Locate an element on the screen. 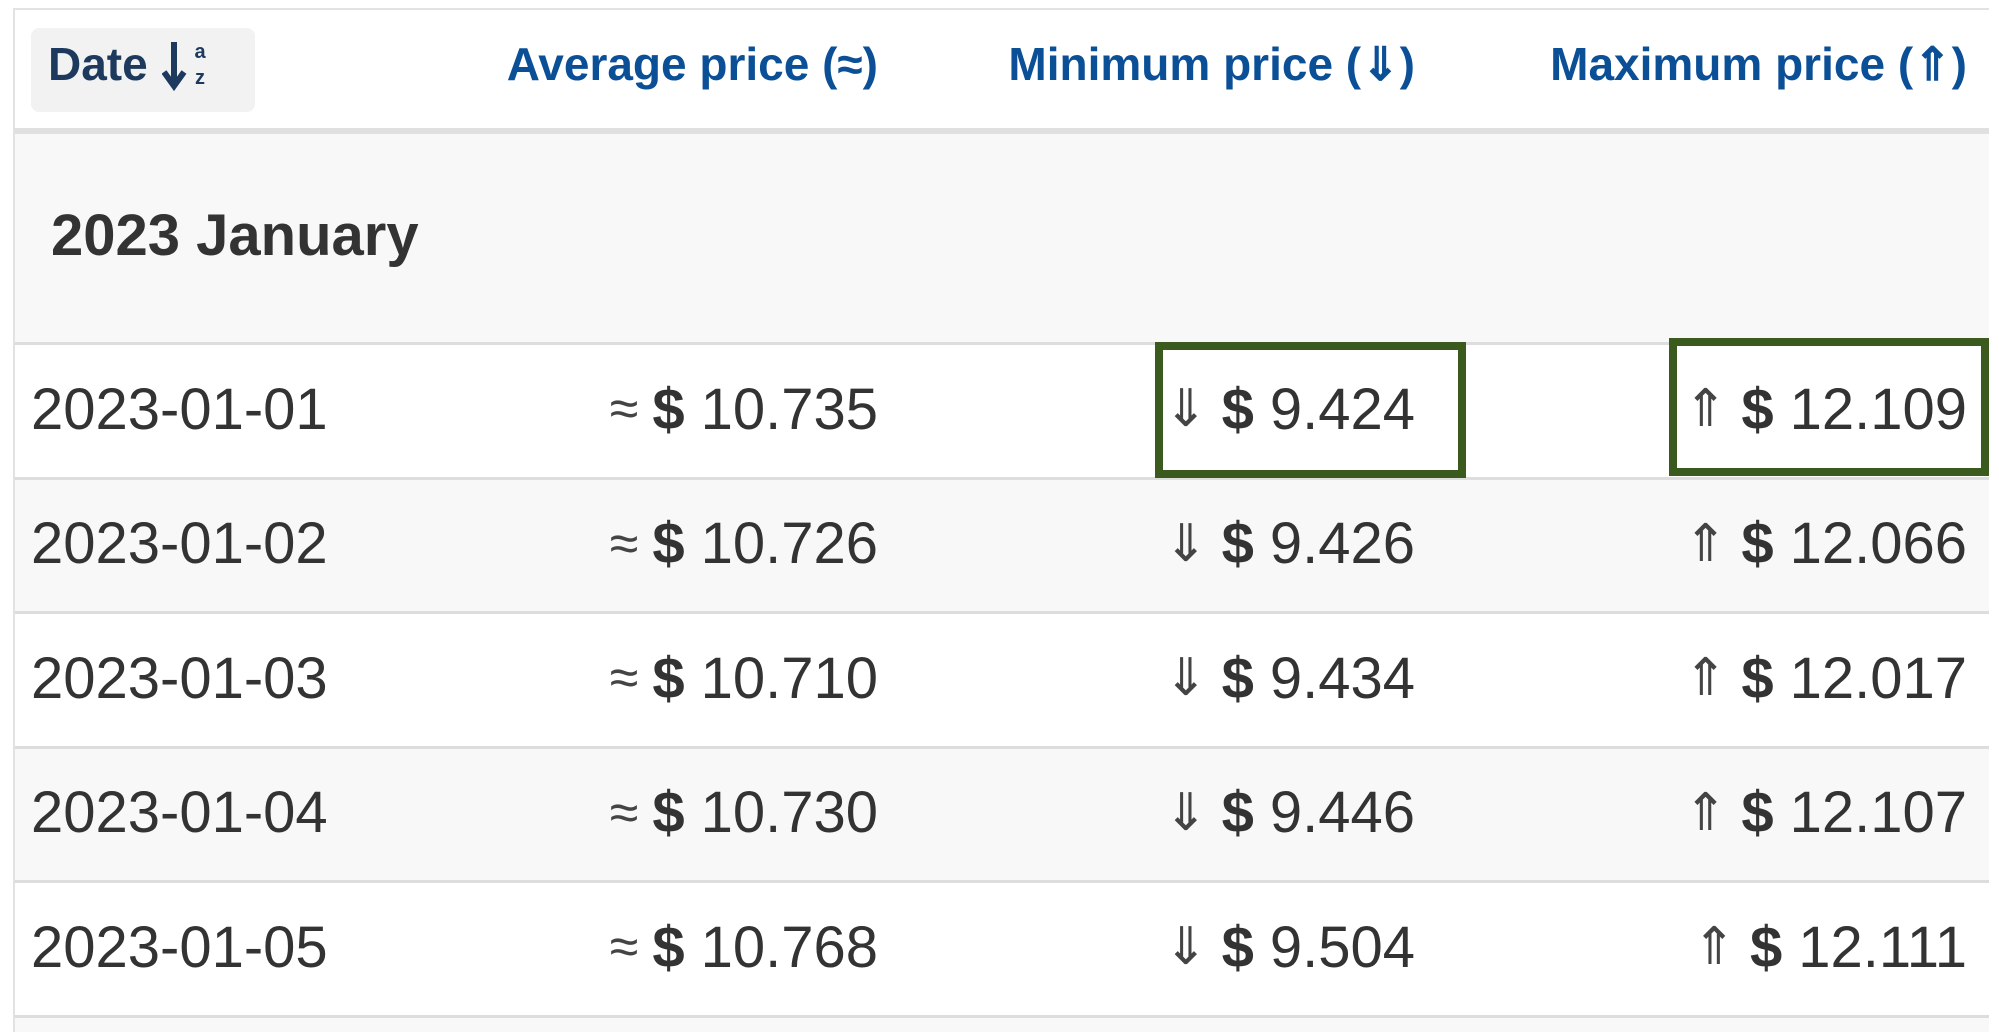  amount: 10.730 is located at coordinates (789, 812).